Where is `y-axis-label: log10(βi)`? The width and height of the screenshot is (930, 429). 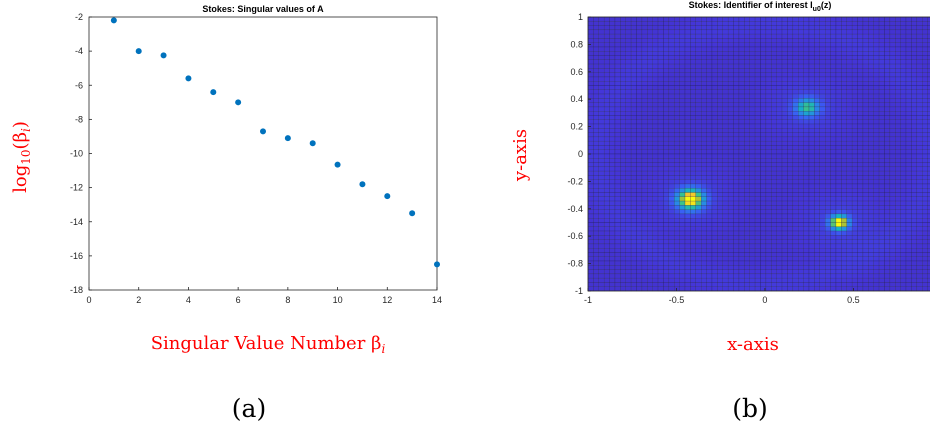 y-axis-label: log10(βi) is located at coordinates (21, 157).